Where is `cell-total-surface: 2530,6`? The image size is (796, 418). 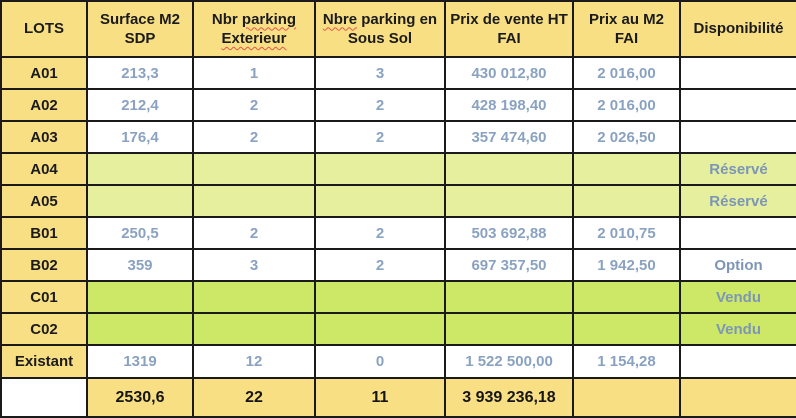 cell-total-surface: 2530,6 is located at coordinates (140, 397).